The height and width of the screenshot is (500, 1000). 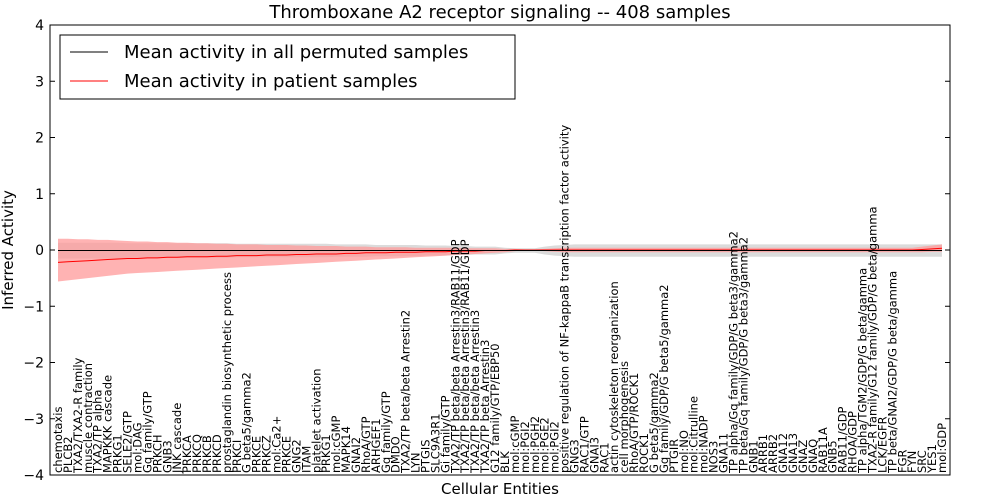 I want to click on x-entity-label: RAB11/GDP, so click(x=843, y=439).